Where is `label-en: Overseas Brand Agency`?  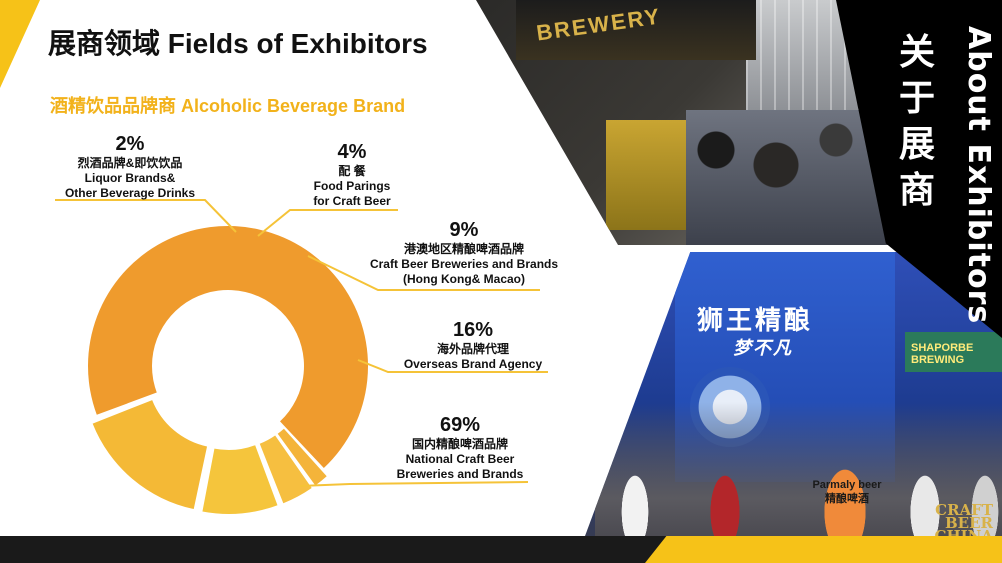
label-en: Overseas Brand Agency is located at coordinates (473, 364).